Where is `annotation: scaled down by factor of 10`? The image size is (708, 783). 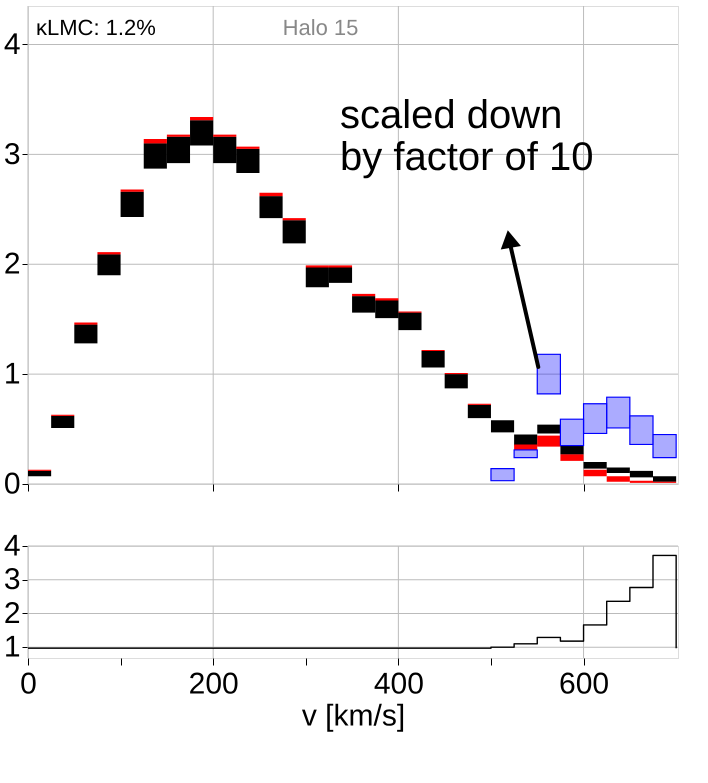 annotation: scaled down by factor of 10 is located at coordinates (467, 136).